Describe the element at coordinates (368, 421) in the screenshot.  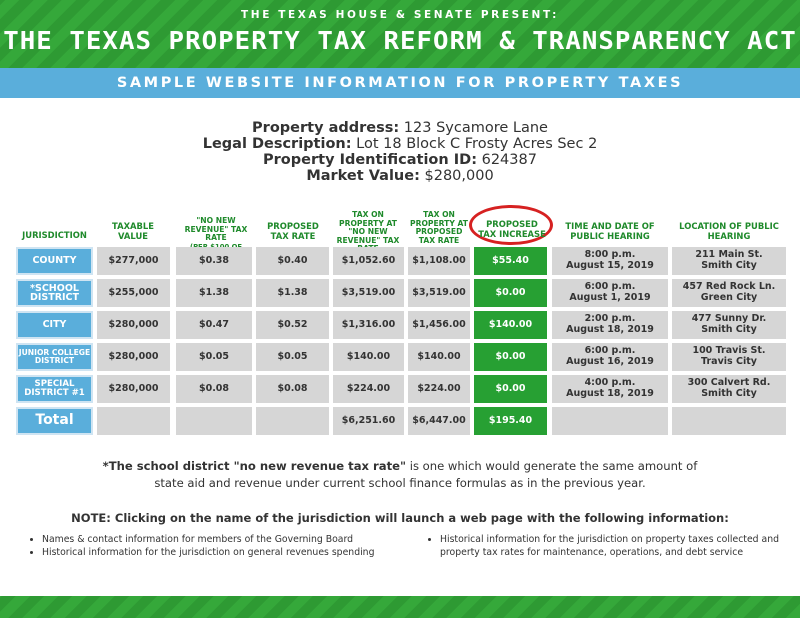
I see `total-tax-at-nnr: $6,251.60` at that location.